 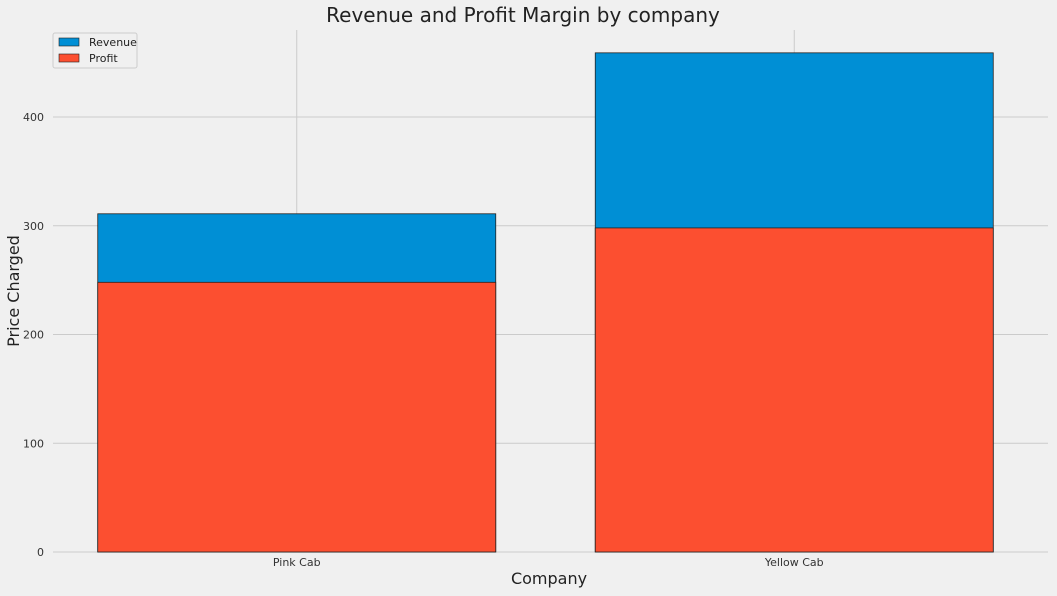 What do you see at coordinates (97, 50) in the screenshot?
I see `legend-items: Revenue Profit` at bounding box center [97, 50].